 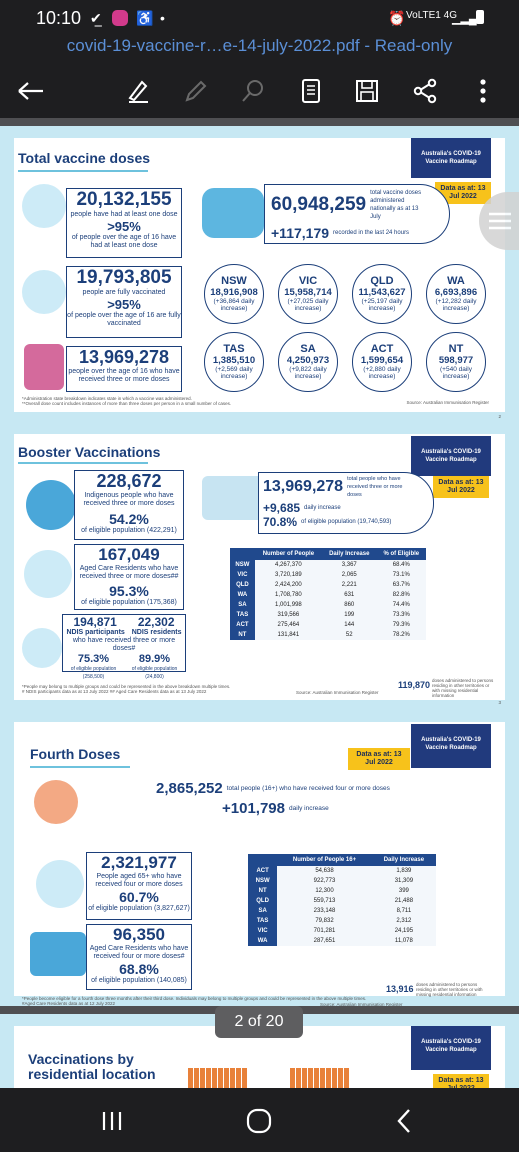 What do you see at coordinates (328, 625) in the screenshot?
I see `table-row: ACT 275,464 144 79.3%` at bounding box center [328, 625].